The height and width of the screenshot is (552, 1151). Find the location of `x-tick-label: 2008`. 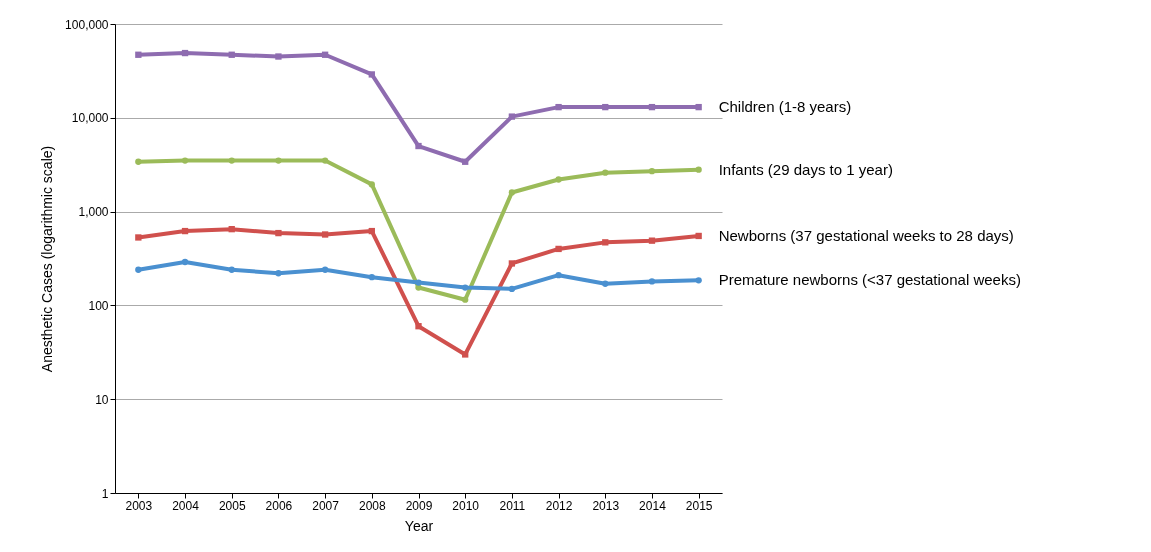

x-tick-label: 2008 is located at coordinates (372, 505).